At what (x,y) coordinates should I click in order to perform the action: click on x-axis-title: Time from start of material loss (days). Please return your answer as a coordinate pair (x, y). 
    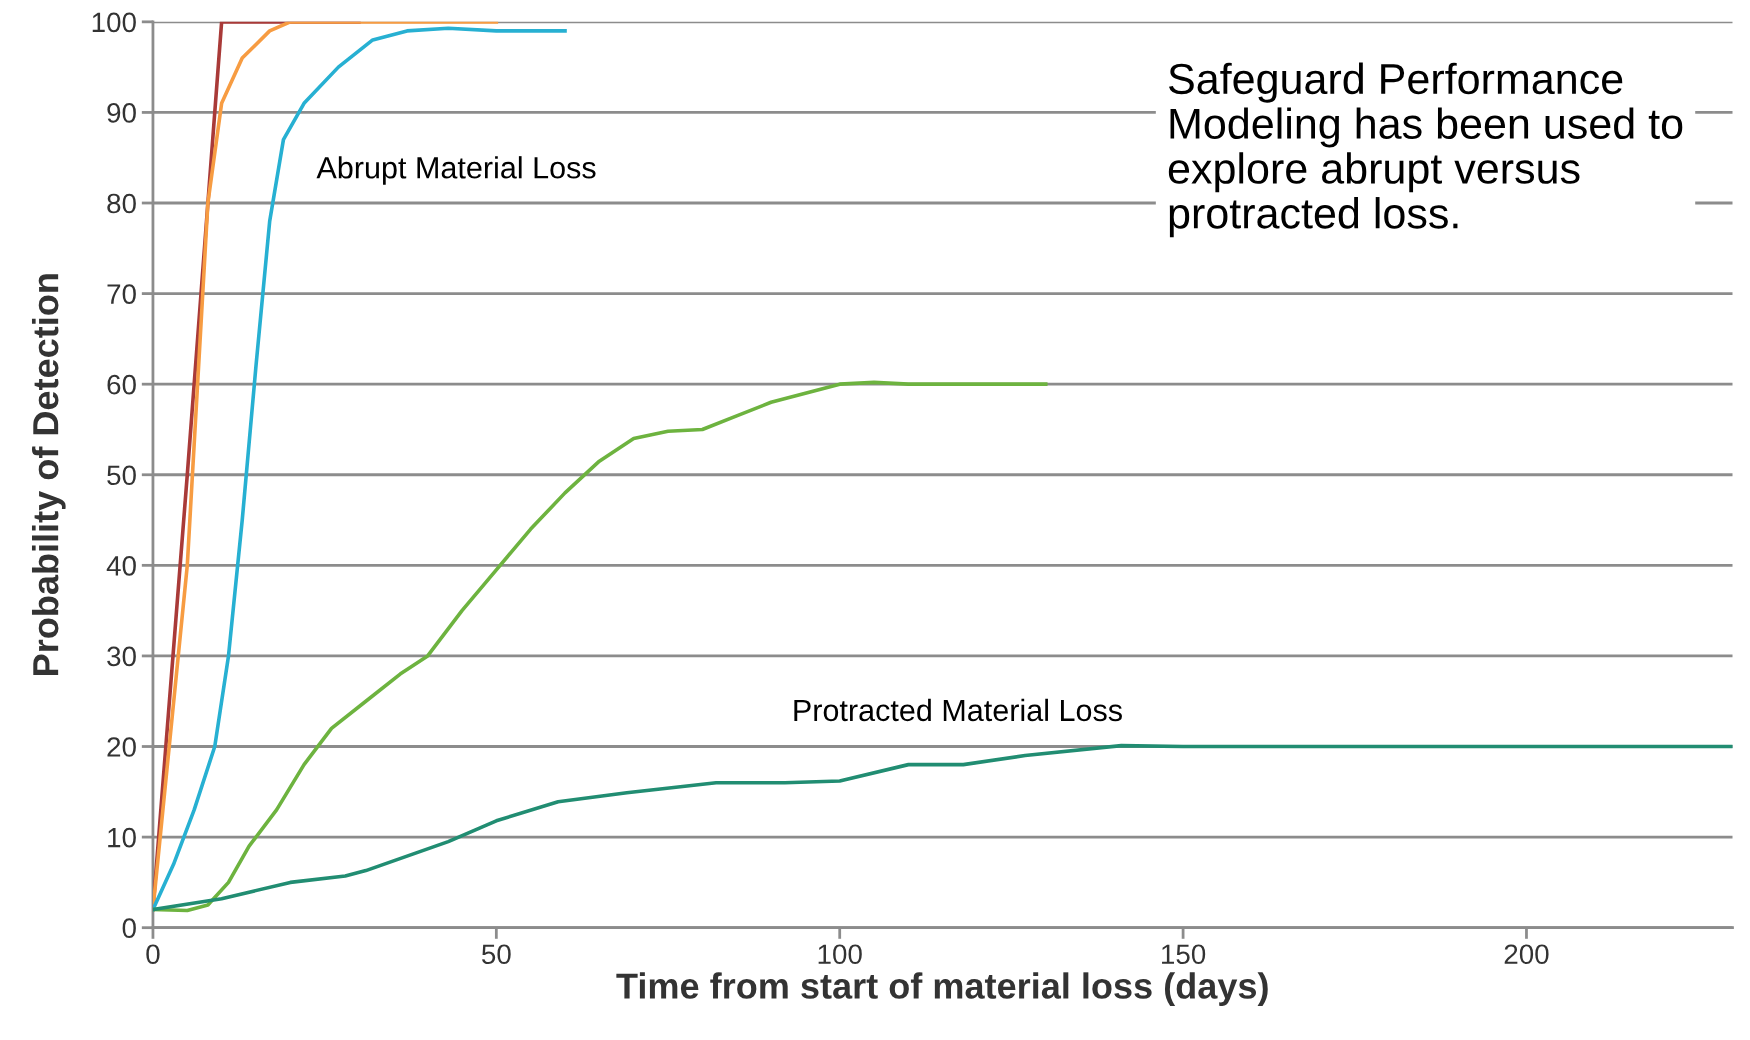
    Looking at the image, I should click on (942, 989).